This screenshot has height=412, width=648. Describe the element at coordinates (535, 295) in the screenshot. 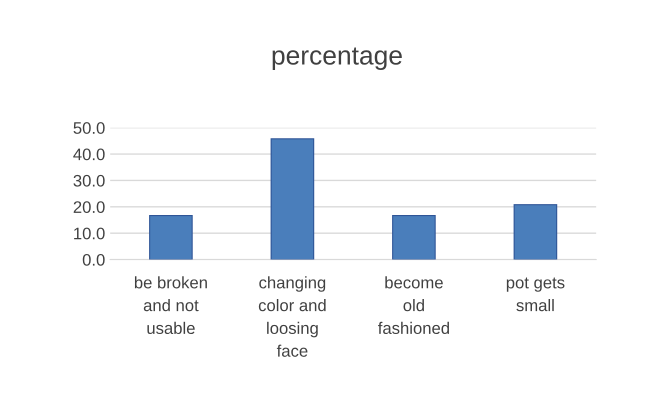

I see `x-tick-label: pot gets small` at that location.